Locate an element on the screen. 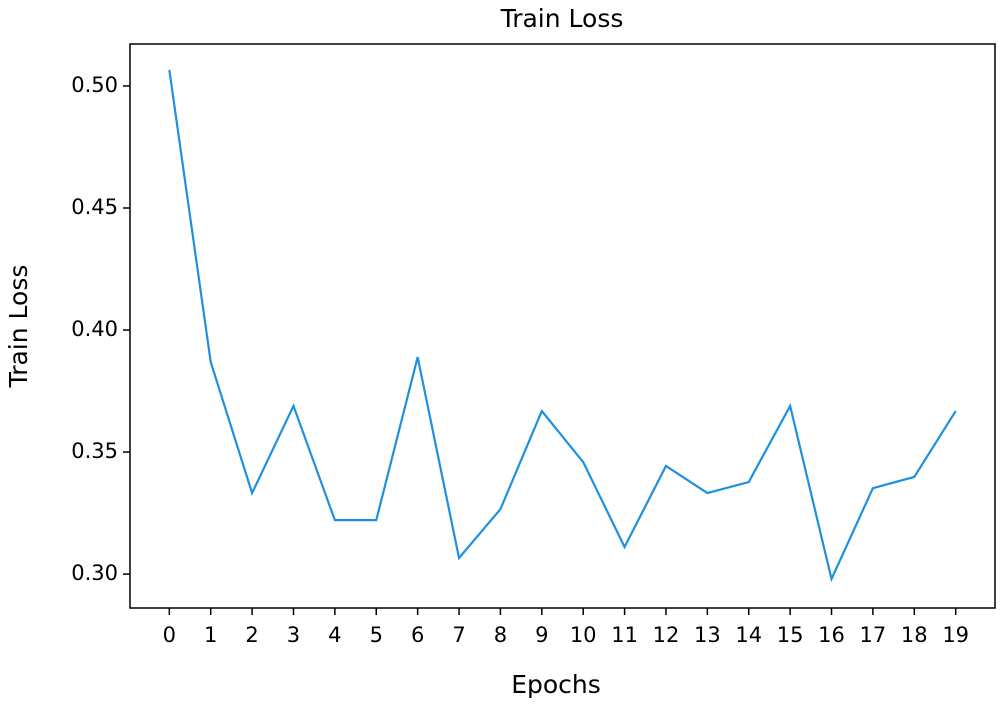 This screenshot has height=707, width=1000. x-tick-label: 5 is located at coordinates (376, 635).